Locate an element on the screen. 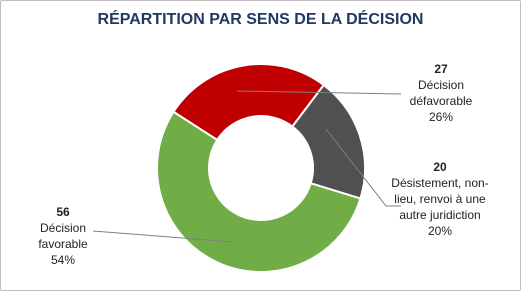  value-label: 27 is located at coordinates (441, 69).